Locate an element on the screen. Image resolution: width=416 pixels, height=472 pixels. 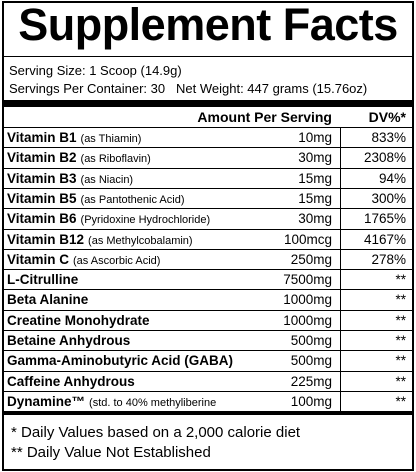
table-row: Vitamin B1 (as Thiamin) 10mg 833% is located at coordinates (208, 137).